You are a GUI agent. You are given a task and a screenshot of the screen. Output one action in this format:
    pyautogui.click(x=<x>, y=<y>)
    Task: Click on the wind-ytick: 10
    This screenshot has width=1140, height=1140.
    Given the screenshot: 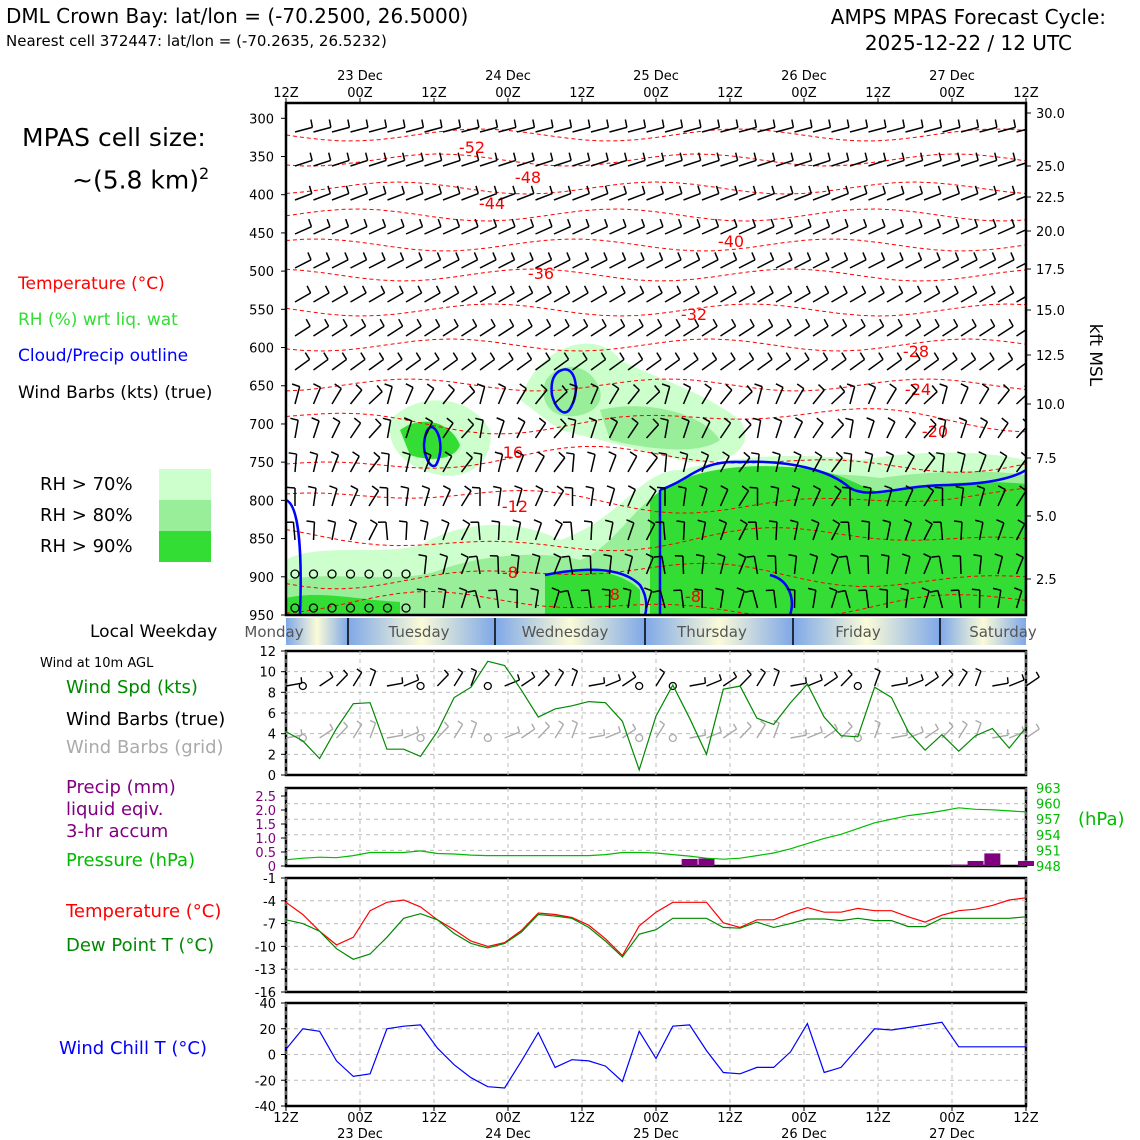 What is the action you would take?
    pyautogui.click(x=267, y=673)
    